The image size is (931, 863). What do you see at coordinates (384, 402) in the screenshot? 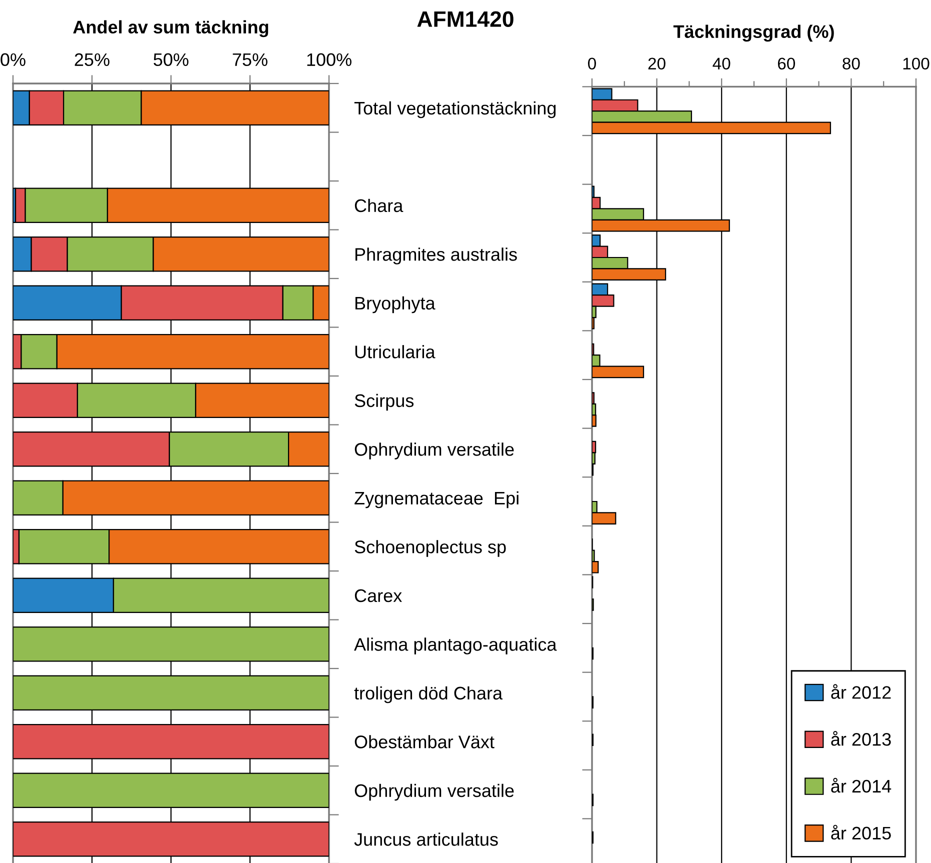
I see `y-tick-label: Scirpus` at bounding box center [384, 402].